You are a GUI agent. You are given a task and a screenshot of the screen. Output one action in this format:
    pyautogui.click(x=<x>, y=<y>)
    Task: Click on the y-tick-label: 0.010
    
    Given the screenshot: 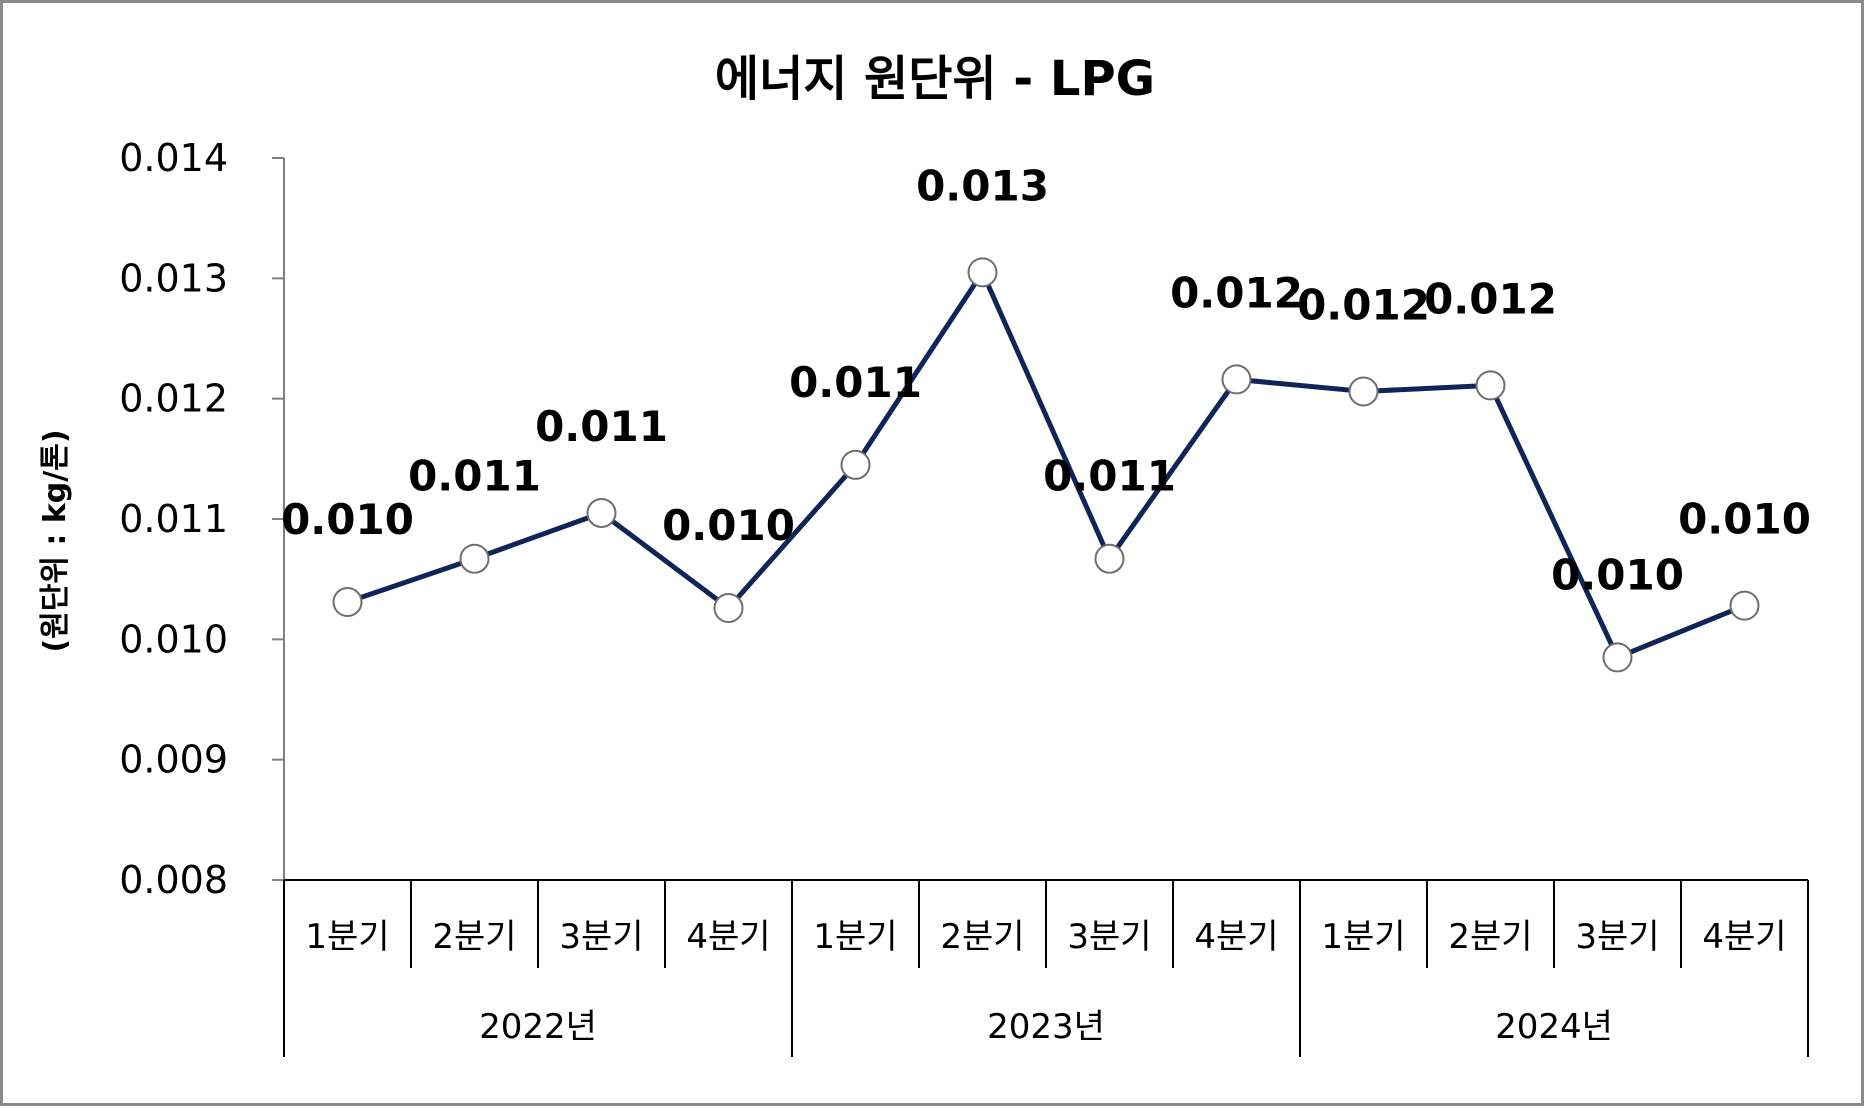 What is the action you would take?
    pyautogui.click(x=173, y=639)
    